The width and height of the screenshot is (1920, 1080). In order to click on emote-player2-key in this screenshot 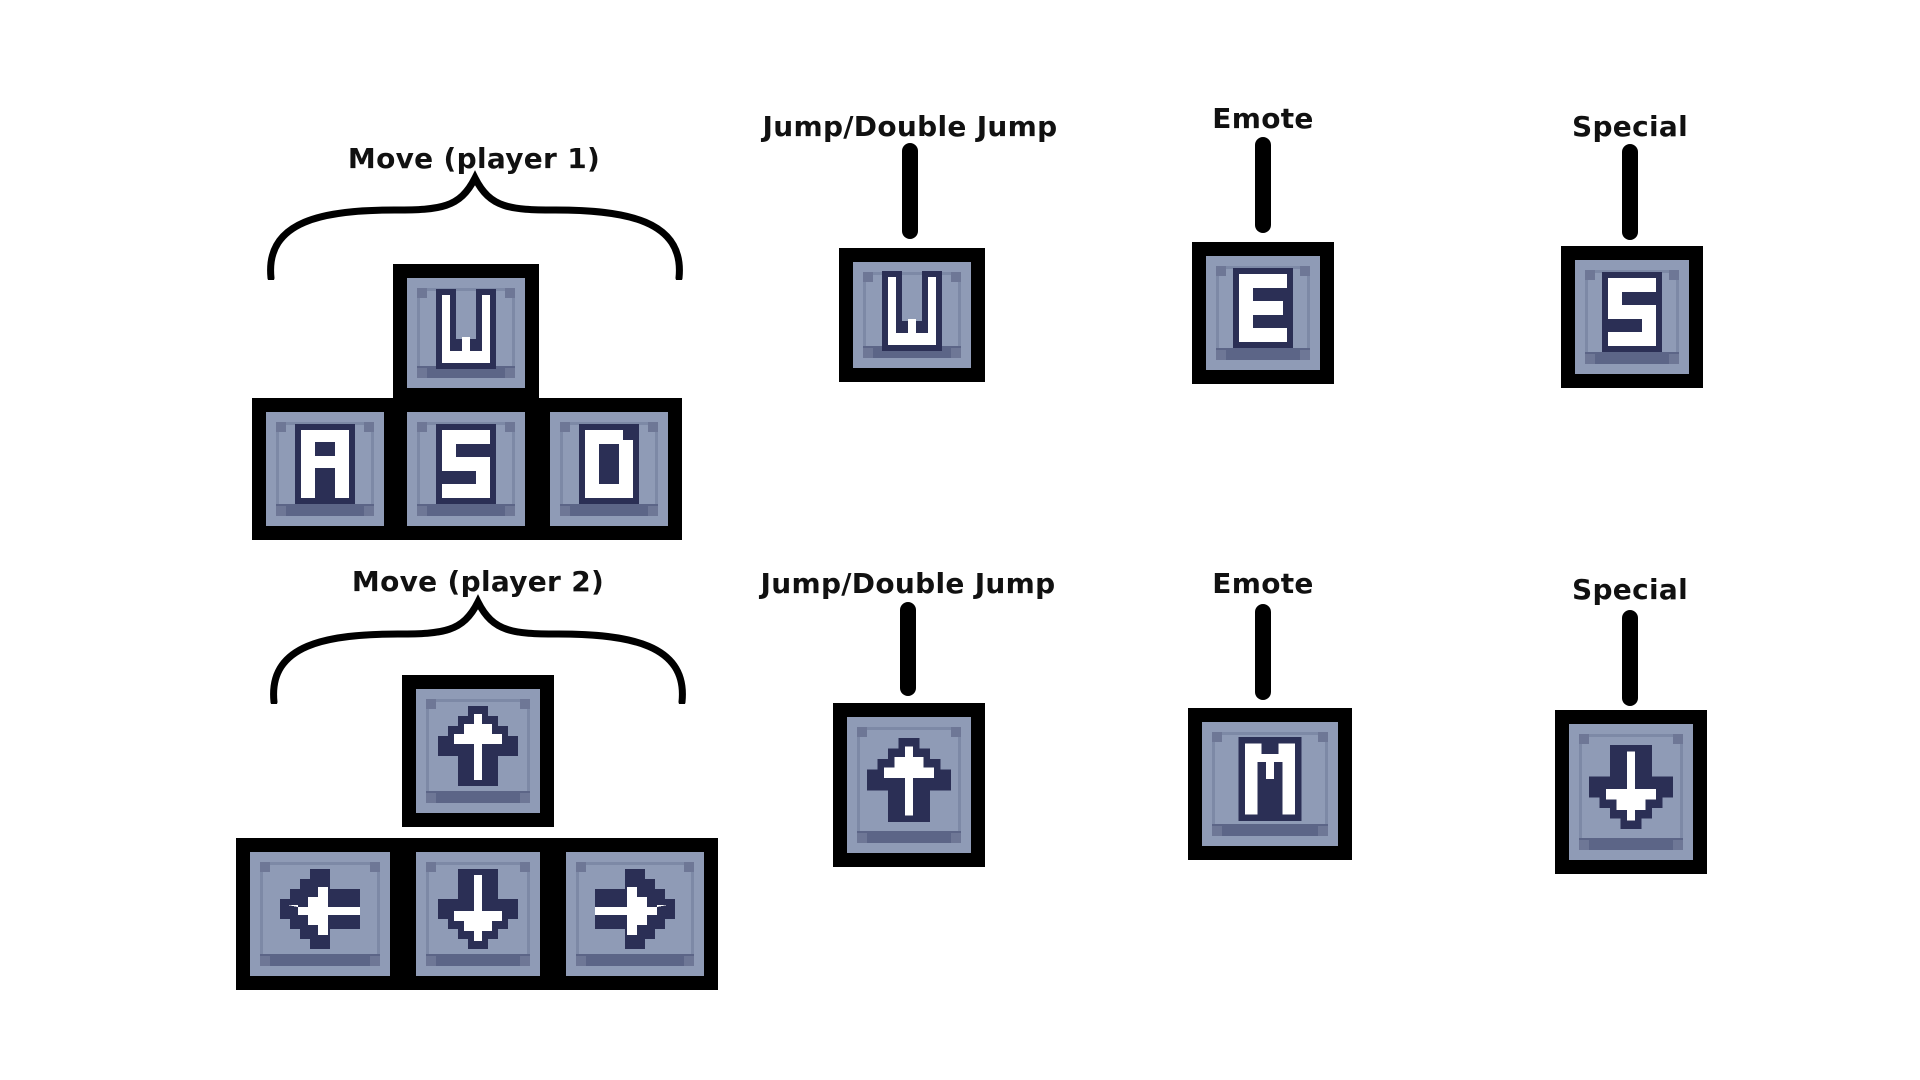, I will do `click(1270, 784)`.